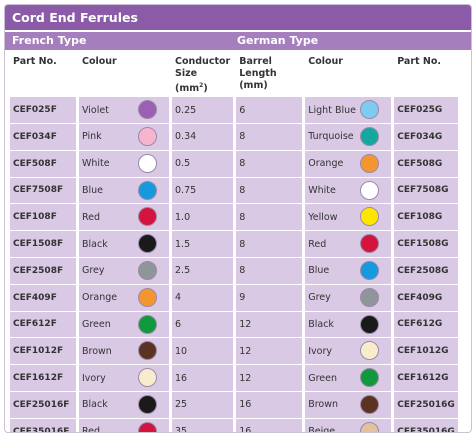 The image size is (475, 435). I want to click on barrel-length: 6, so click(269, 109).